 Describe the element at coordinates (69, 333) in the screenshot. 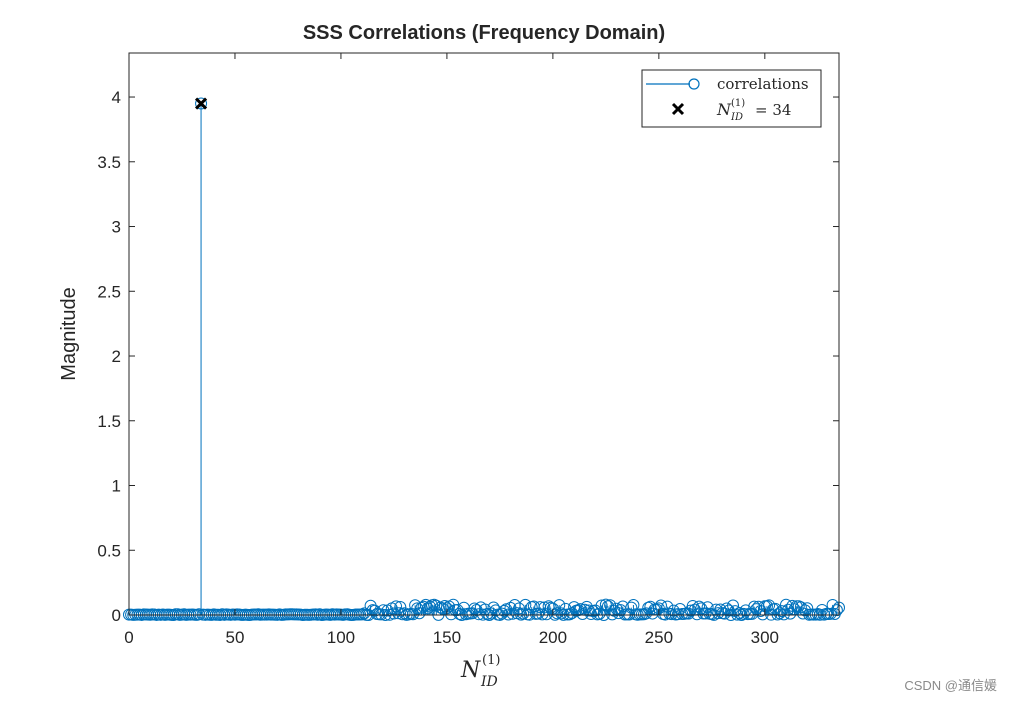

I see `y-axis-label: Magnitude` at that location.